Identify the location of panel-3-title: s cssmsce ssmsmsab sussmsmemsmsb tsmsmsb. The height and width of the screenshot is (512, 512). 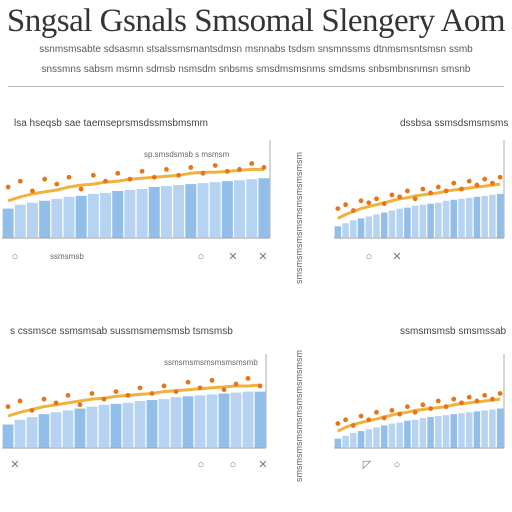
(121, 331).